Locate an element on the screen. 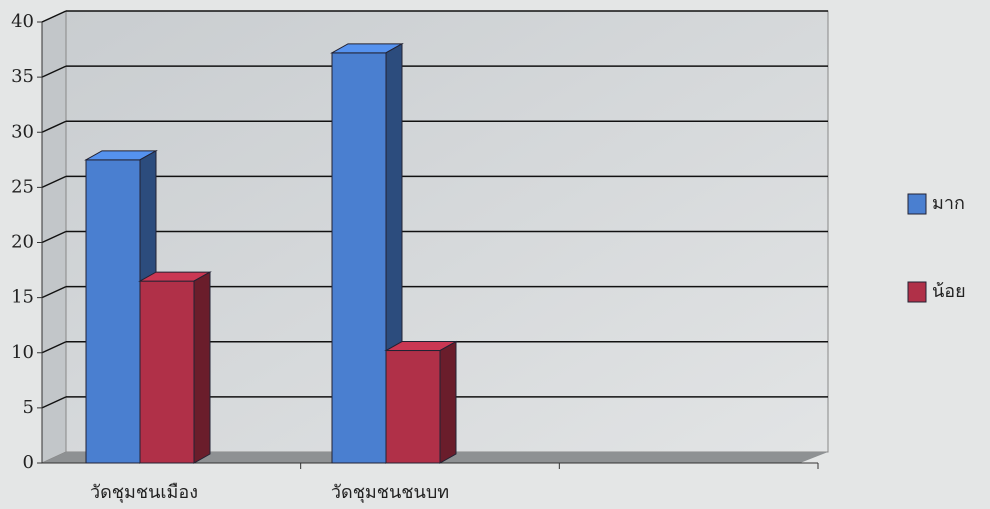  y-tick-label: 20 is located at coordinates (22, 242).